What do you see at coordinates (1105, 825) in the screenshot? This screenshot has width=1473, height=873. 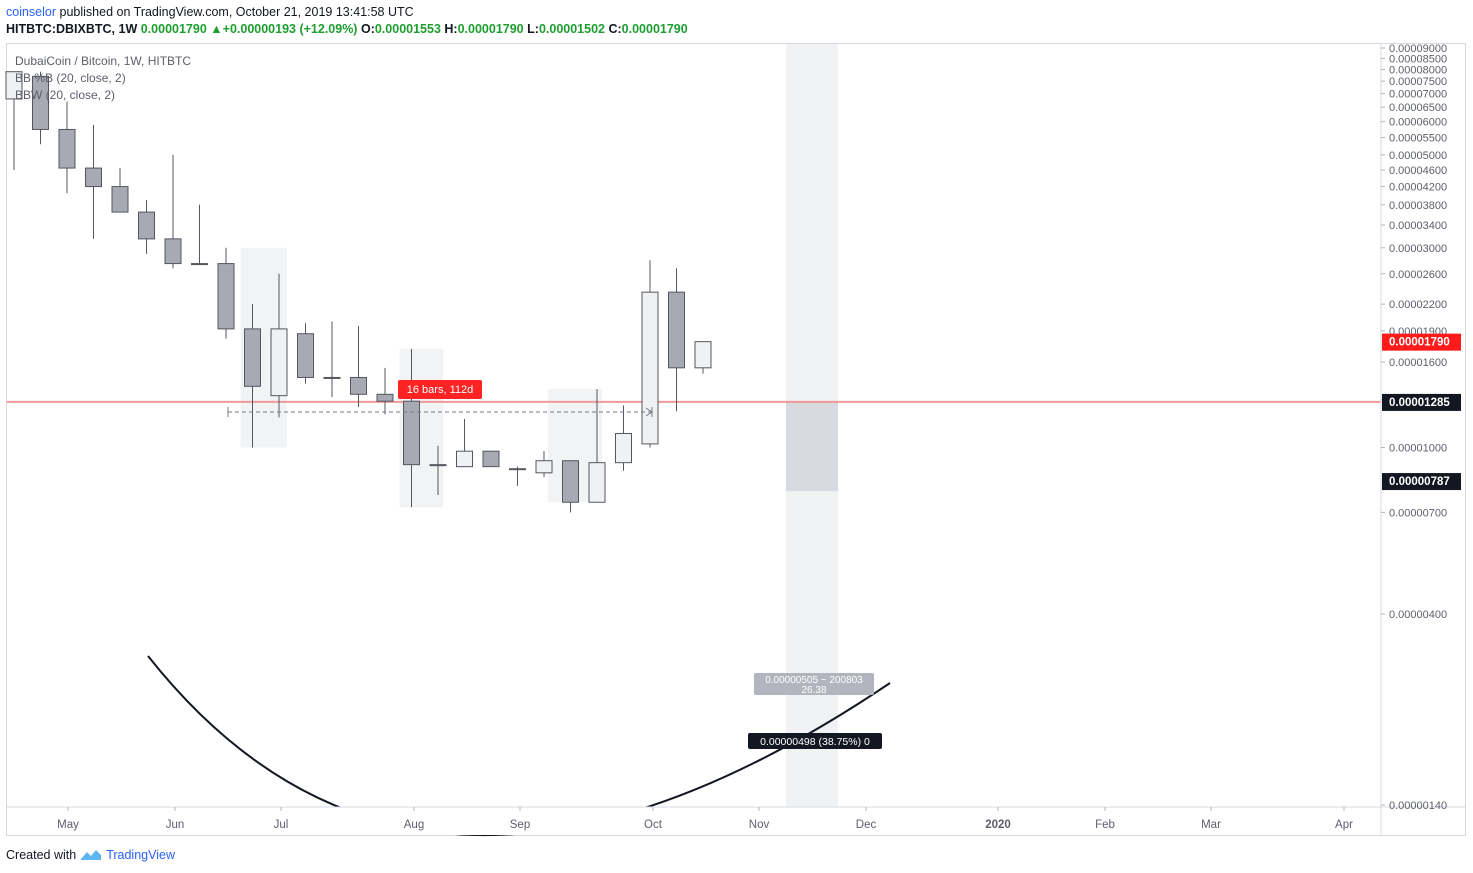 I see `x-tick-label: Feb` at bounding box center [1105, 825].